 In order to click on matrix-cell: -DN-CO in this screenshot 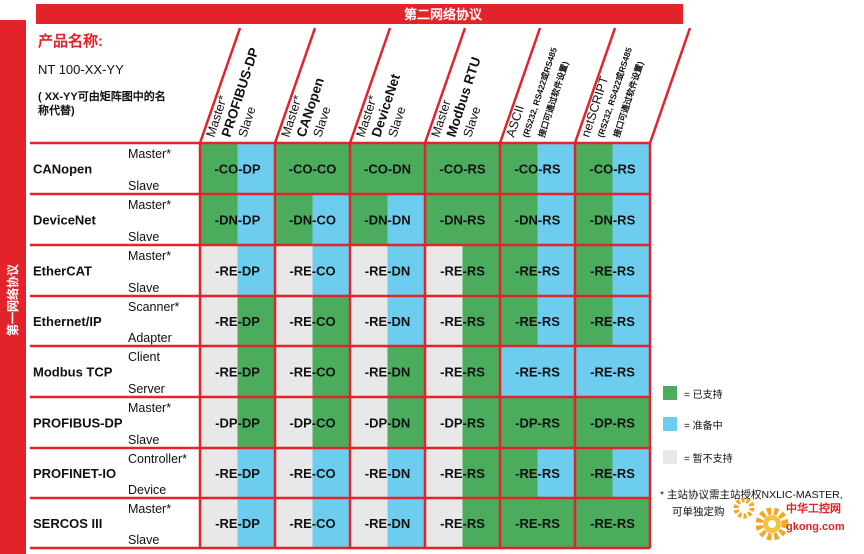, I will do `click(312, 219)`.